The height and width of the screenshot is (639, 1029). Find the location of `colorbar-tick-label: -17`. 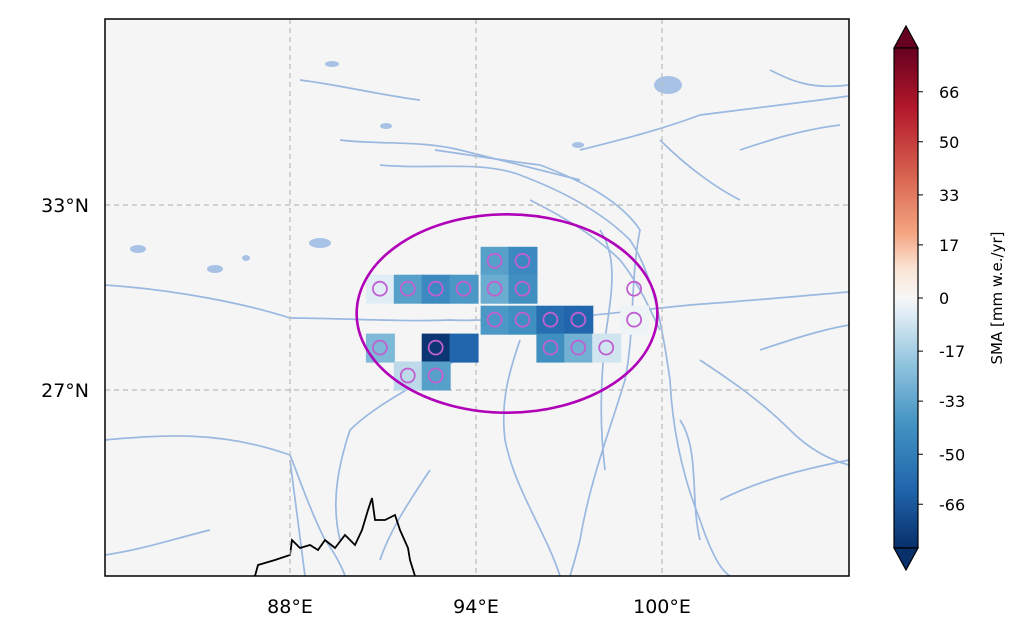

colorbar-tick-label: -17 is located at coordinates (952, 351).